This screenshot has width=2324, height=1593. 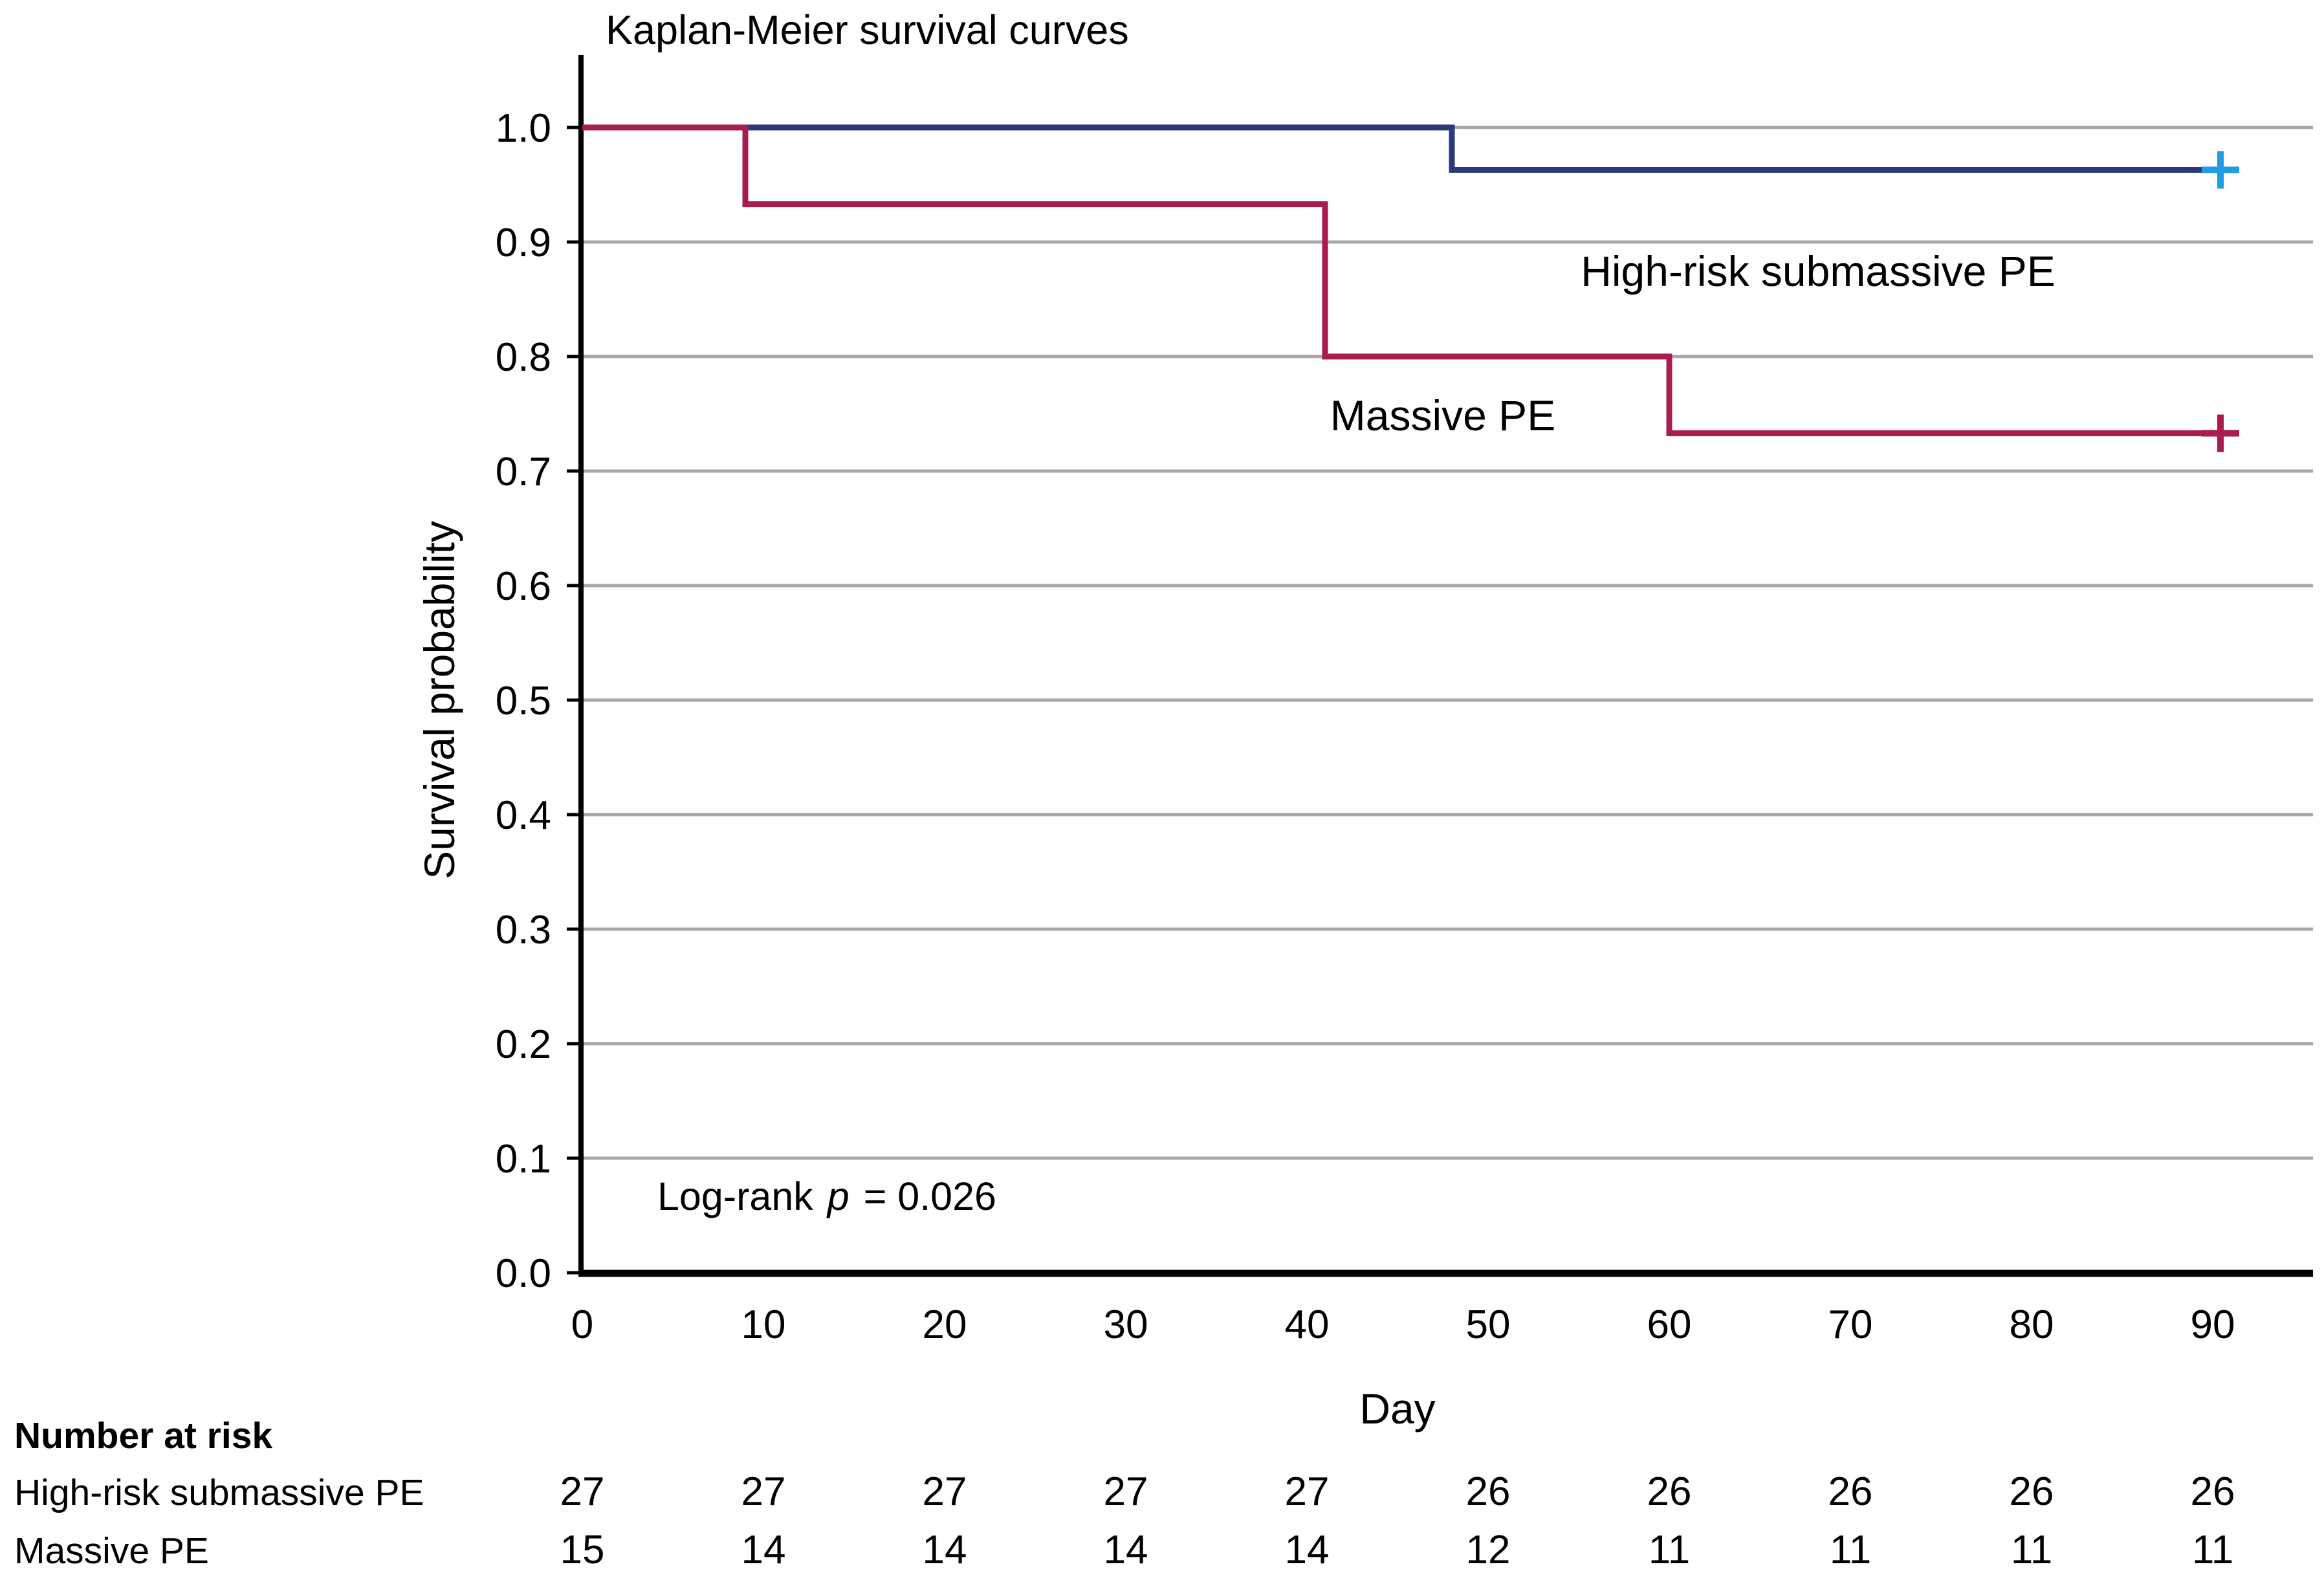 I want to click on y-axis-title: Survival probability, so click(x=439, y=700).